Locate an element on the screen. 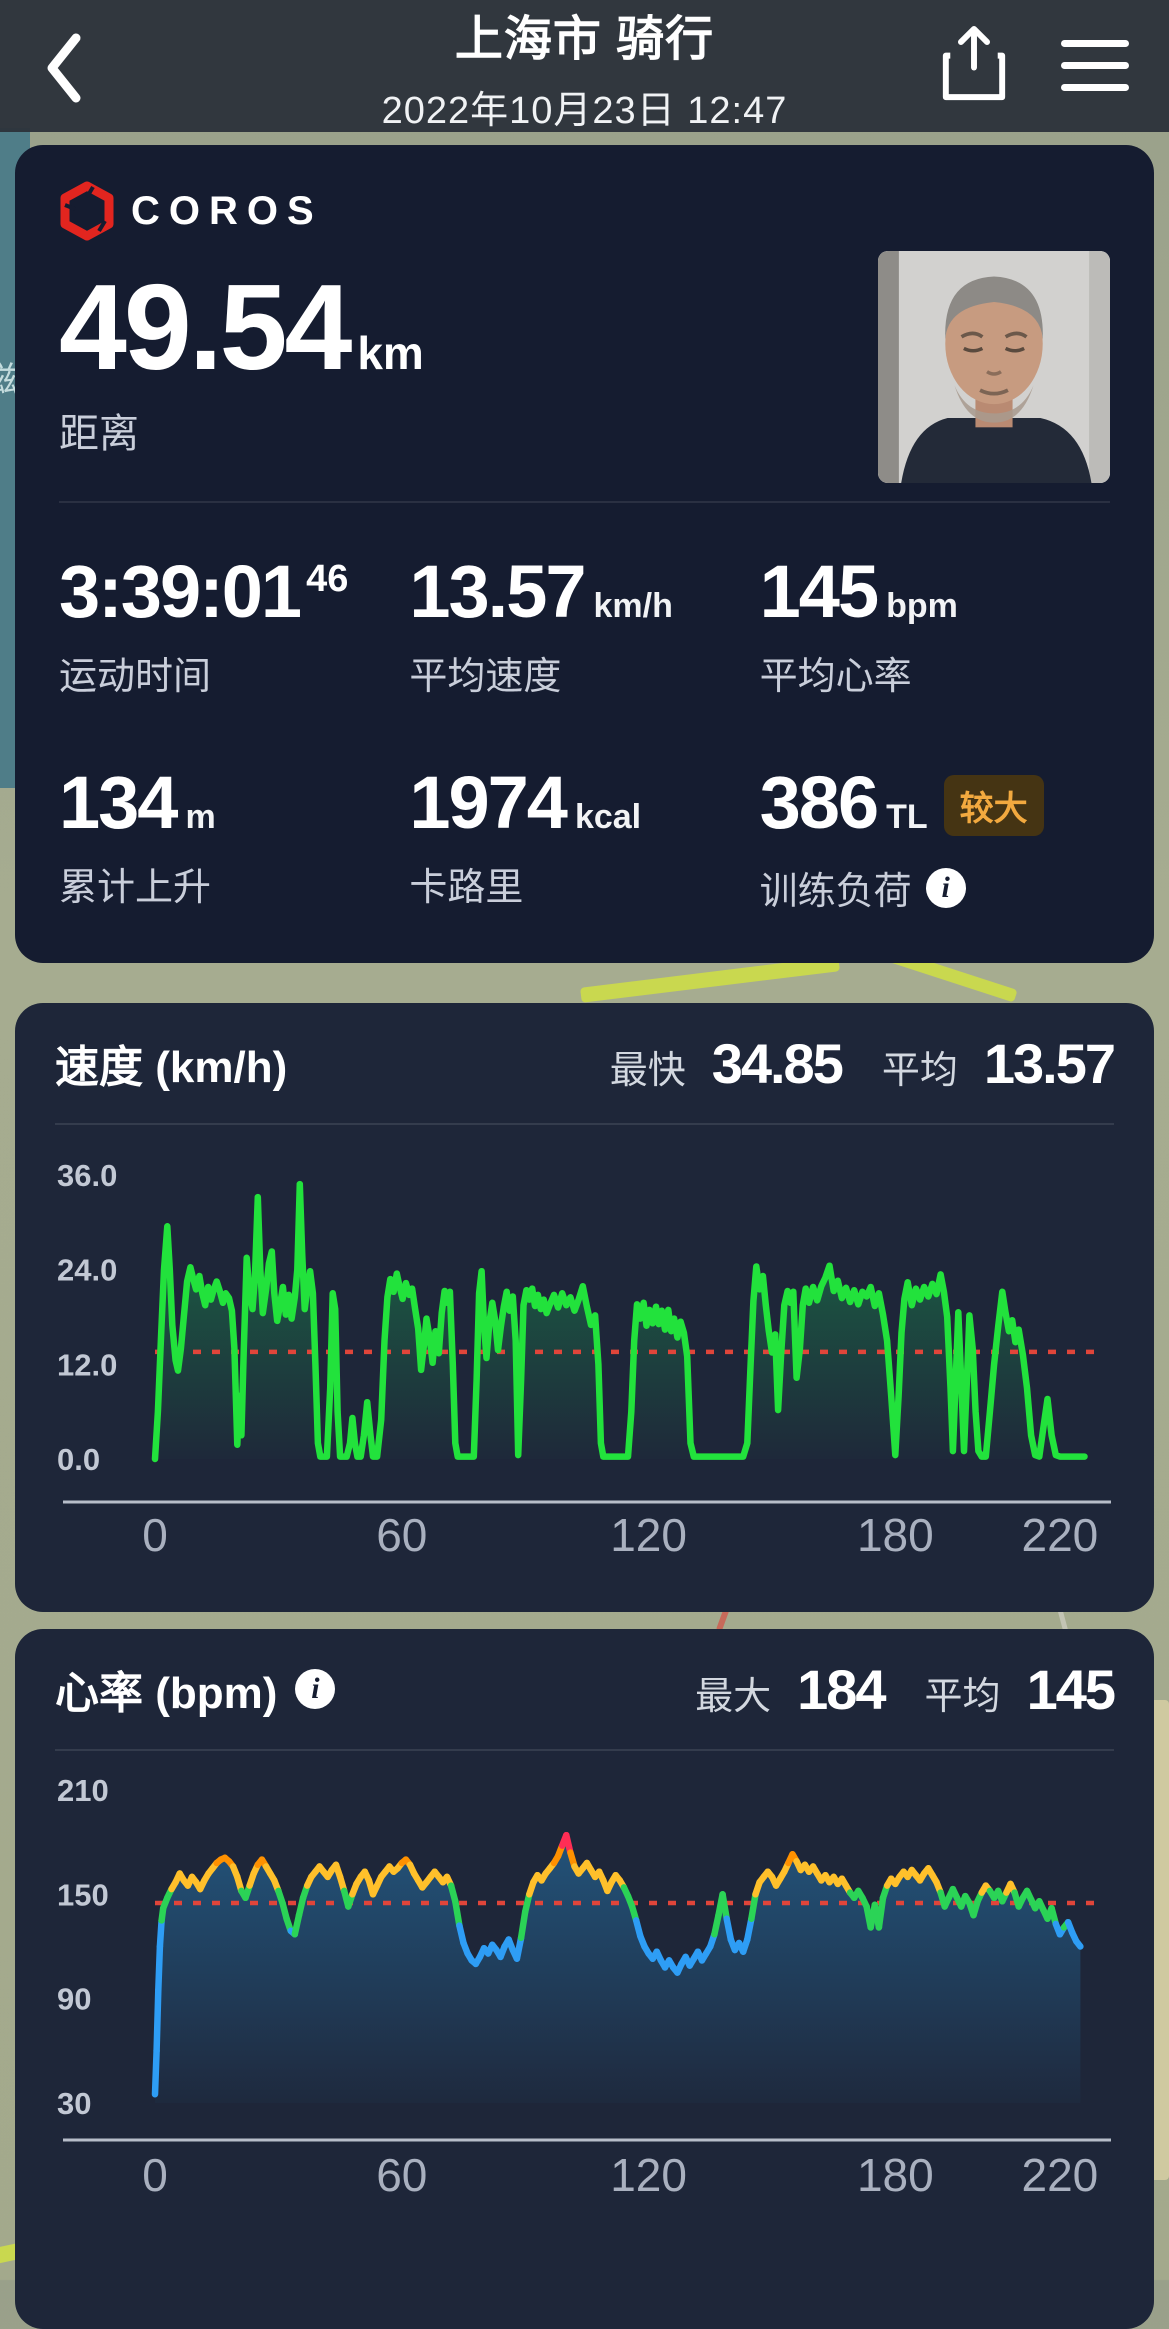 The width and height of the screenshot is (1169, 2329). share-button is located at coordinates (974, 66).